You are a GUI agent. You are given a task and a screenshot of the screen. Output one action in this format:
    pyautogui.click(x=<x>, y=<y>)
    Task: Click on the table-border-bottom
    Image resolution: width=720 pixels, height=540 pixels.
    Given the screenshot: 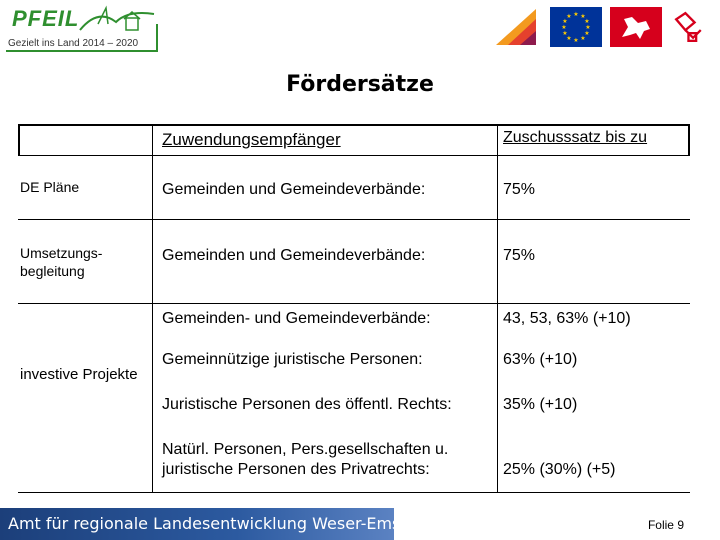 What is the action you would take?
    pyautogui.click(x=354, y=492)
    